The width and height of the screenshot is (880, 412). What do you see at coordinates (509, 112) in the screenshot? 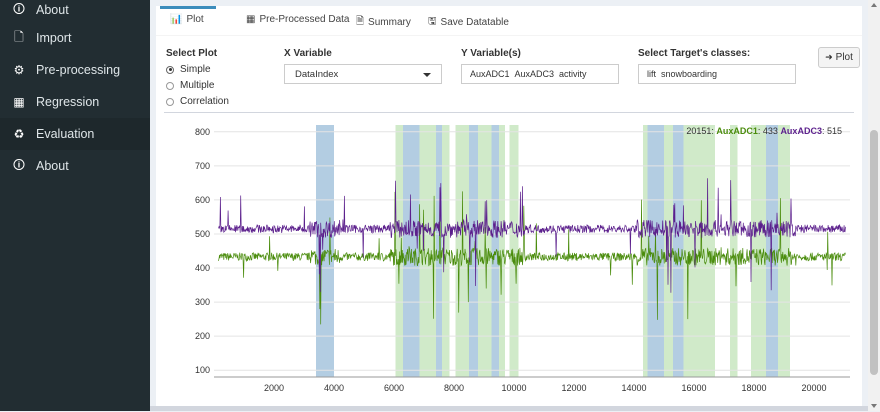
I see `divider` at bounding box center [509, 112].